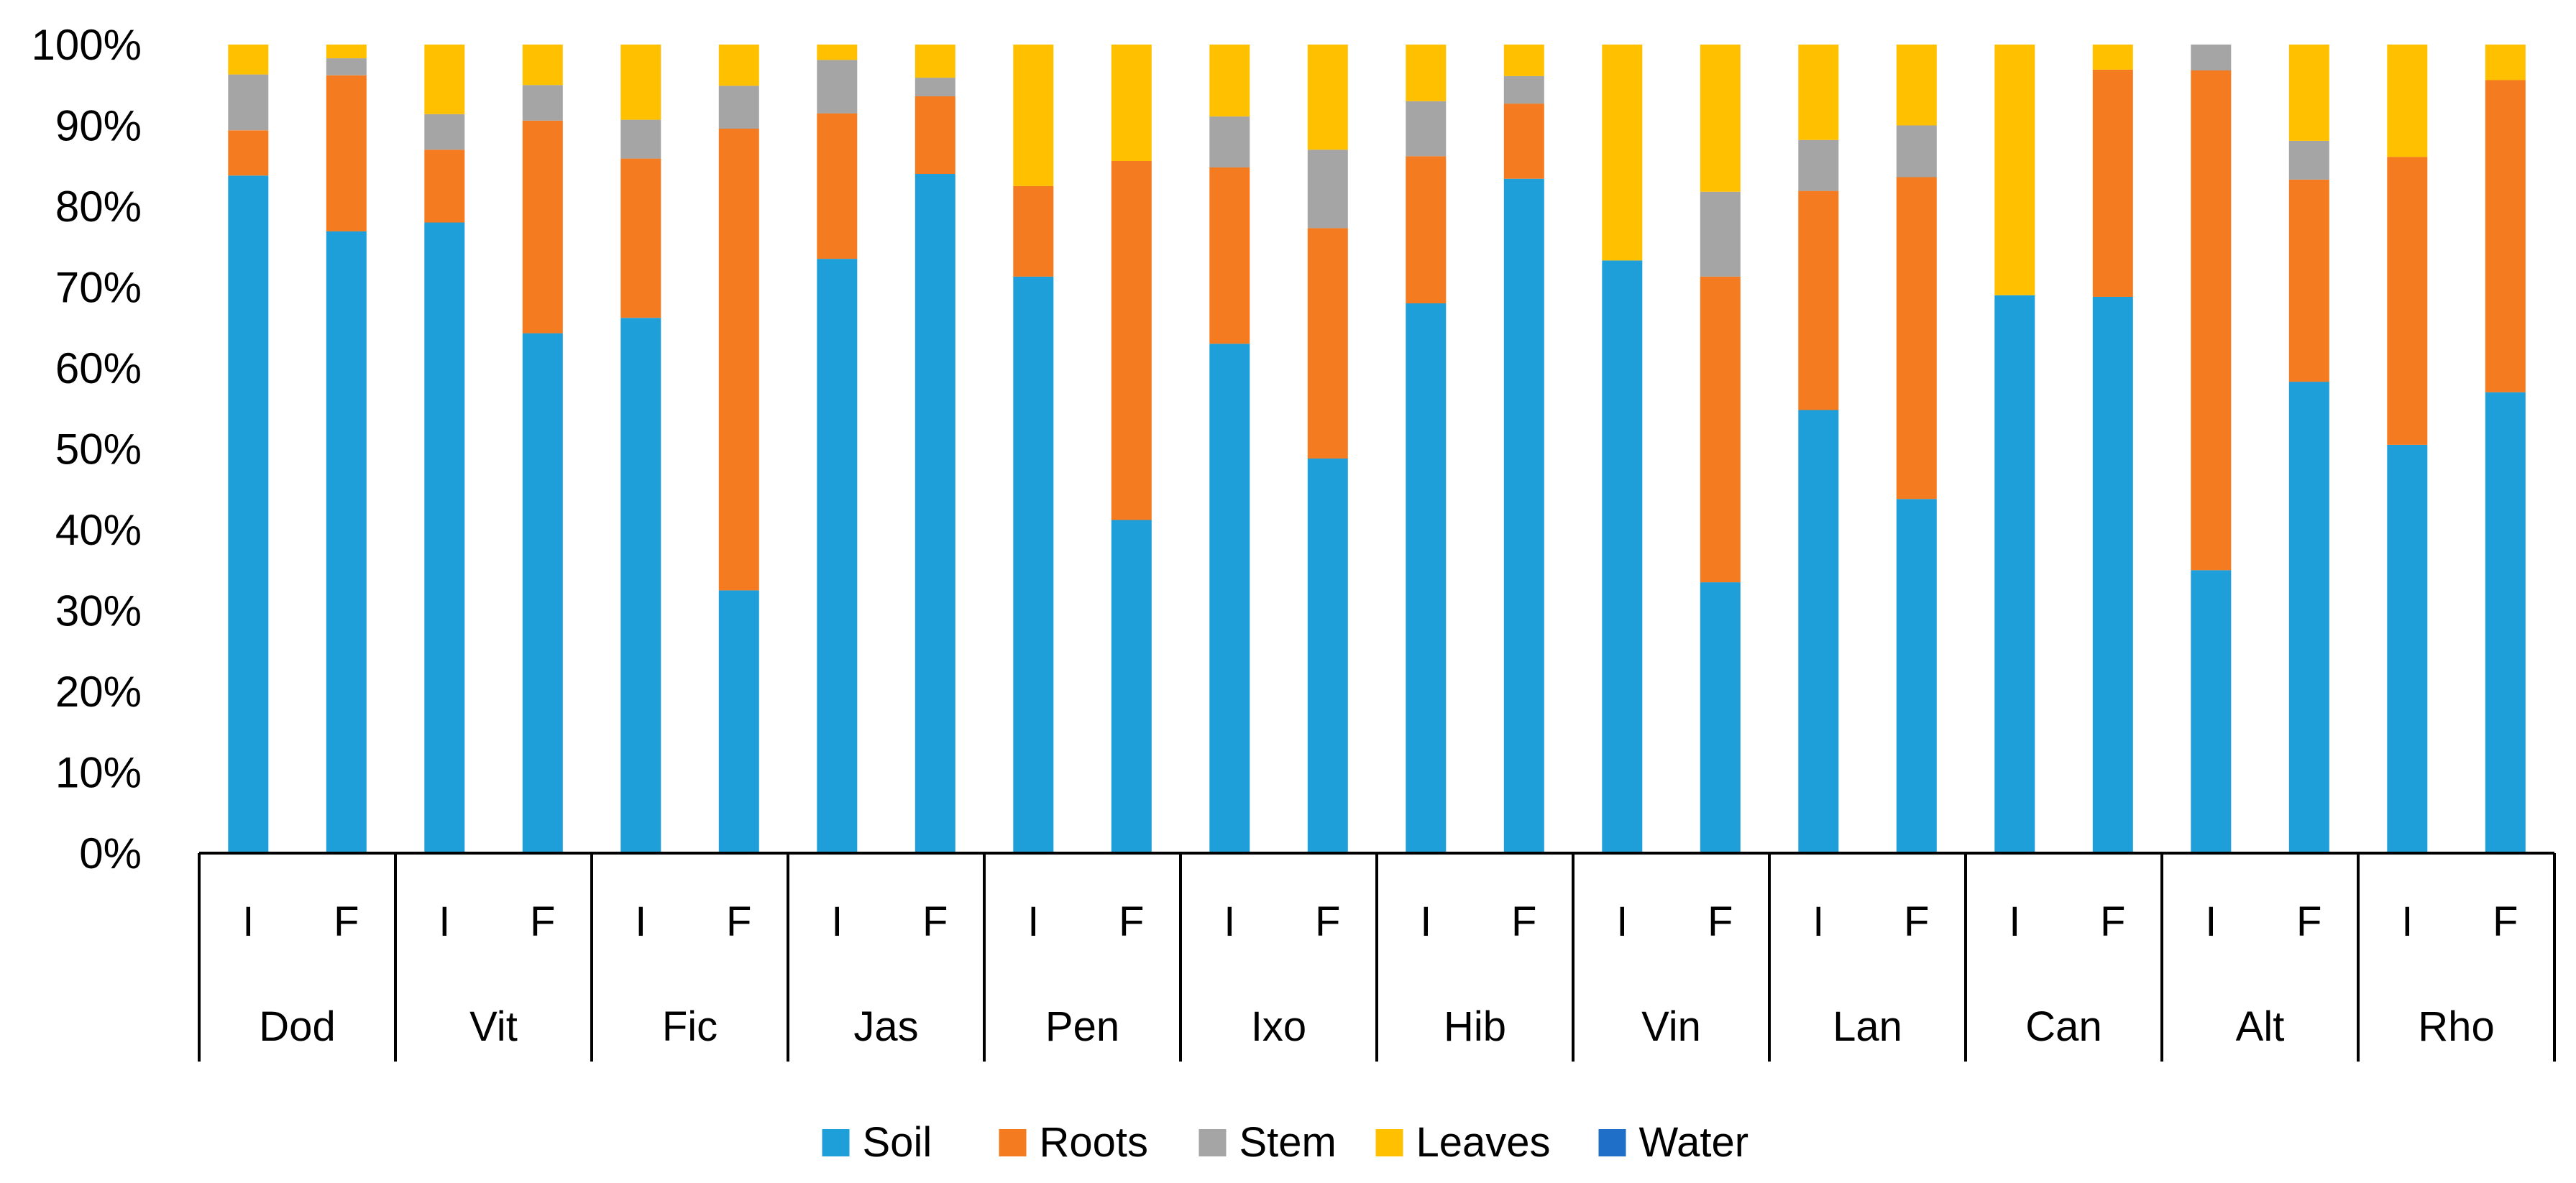  Describe the element at coordinates (877, 1143) in the screenshot. I see `legend-item-soil: Soil` at that location.